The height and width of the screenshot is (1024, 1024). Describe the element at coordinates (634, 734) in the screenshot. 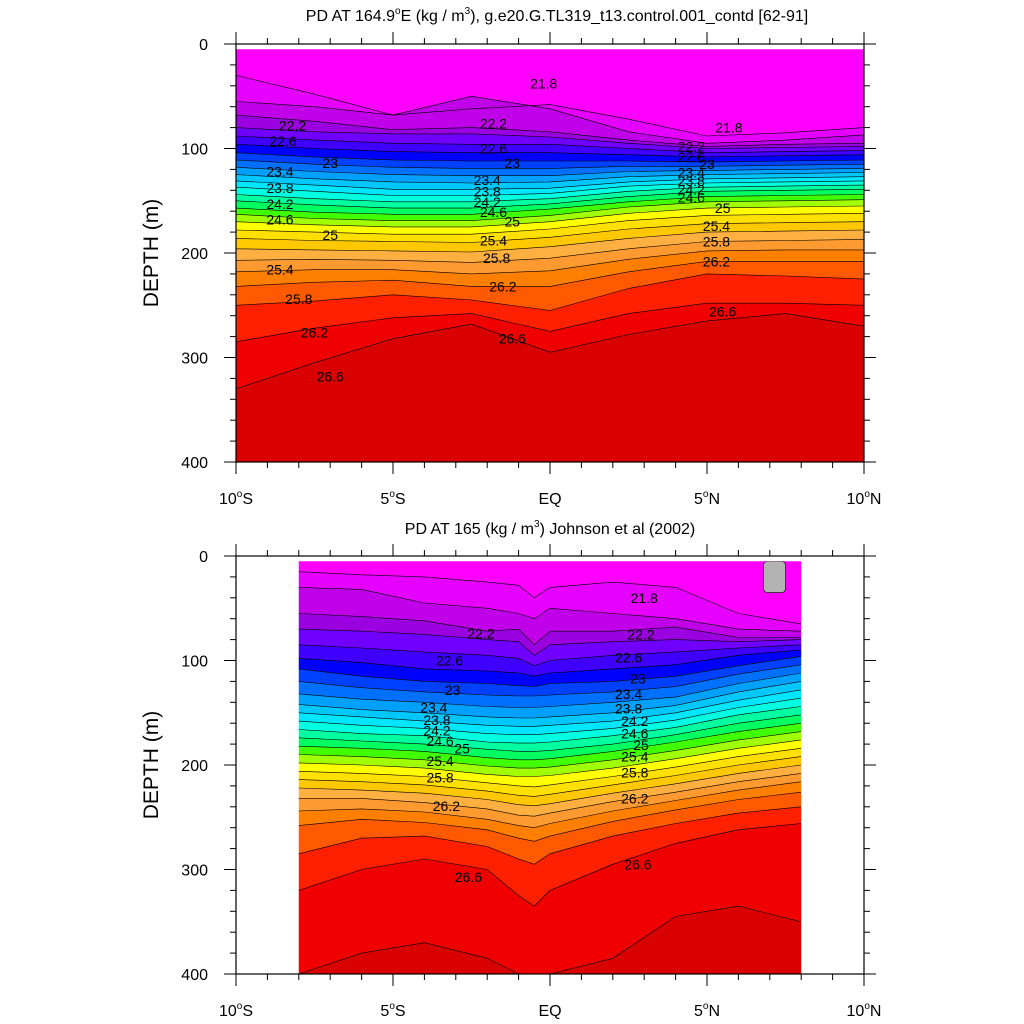

I see `contour-label: 24.6` at that location.